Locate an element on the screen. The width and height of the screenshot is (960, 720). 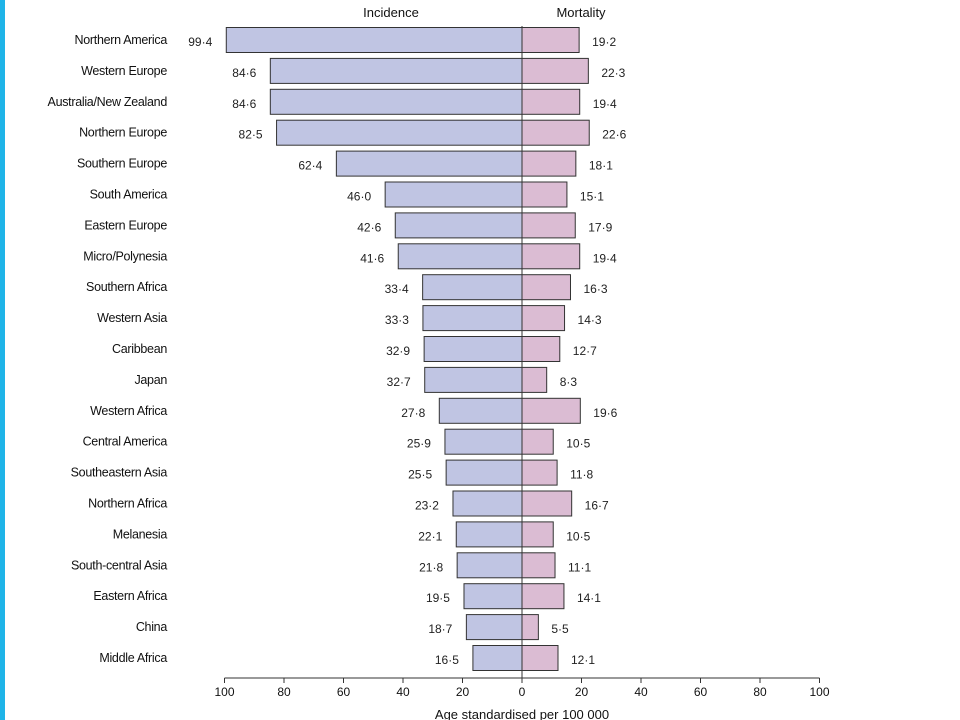
chart-row: Northern Europe 82·5 22·6 is located at coordinates (353, 132).